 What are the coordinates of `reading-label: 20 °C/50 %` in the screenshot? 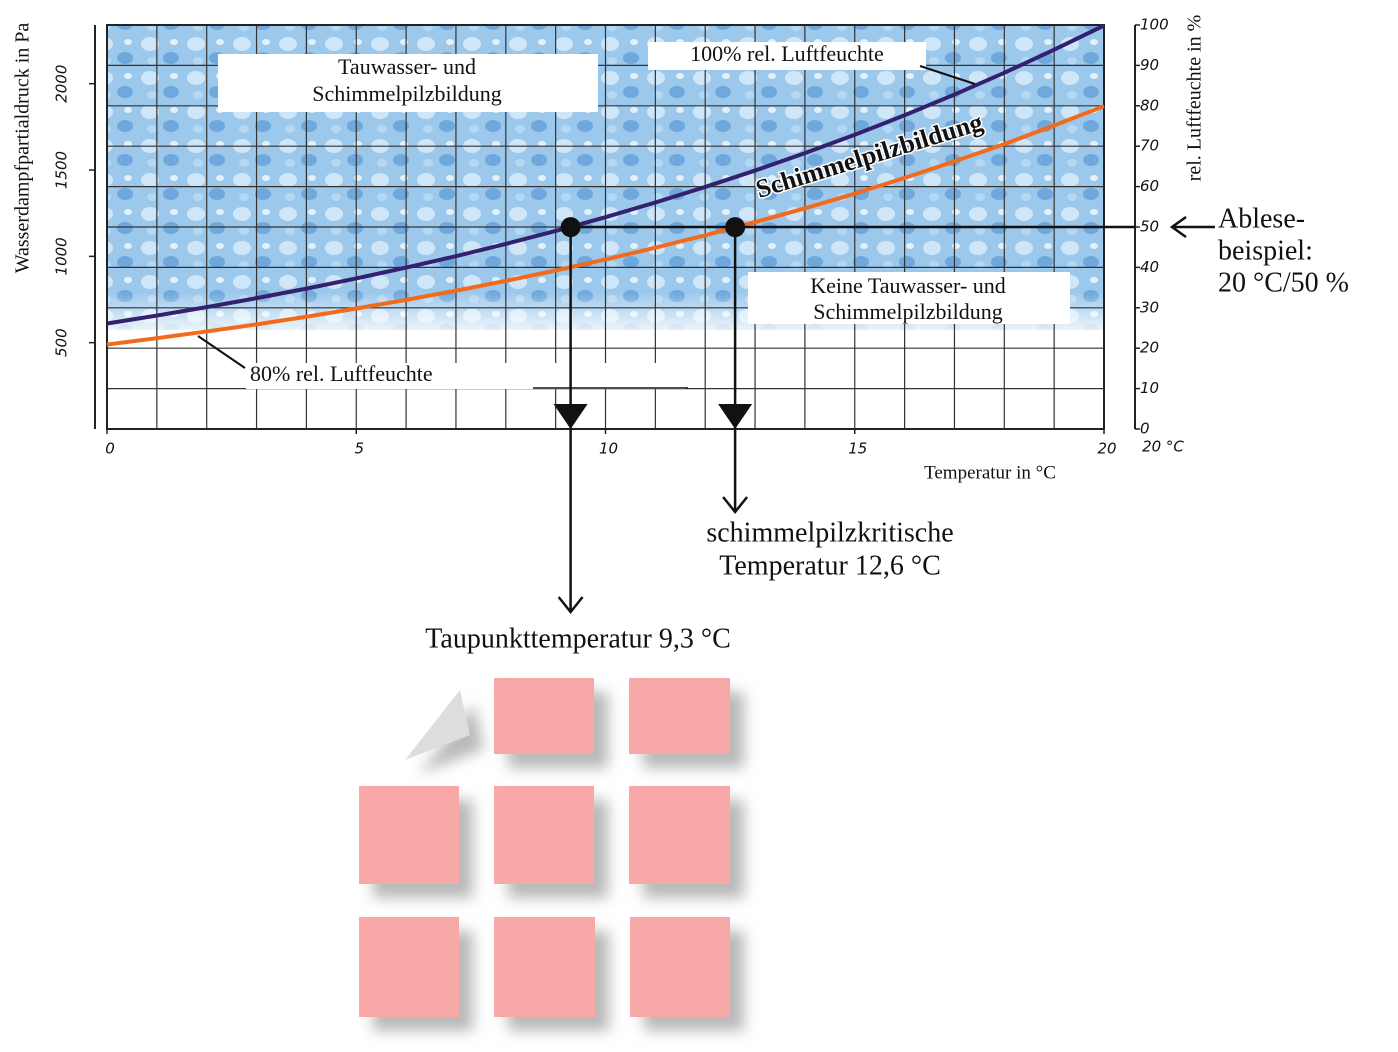 It's located at (1283, 282).